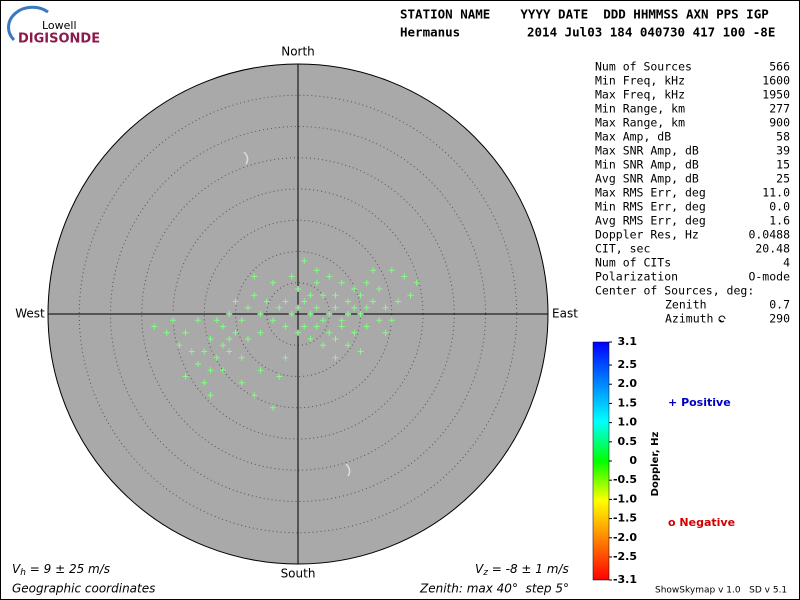 The image size is (800, 600). Describe the element at coordinates (640, 123) in the screenshot. I see `stat-label: Max Range, km` at that location.